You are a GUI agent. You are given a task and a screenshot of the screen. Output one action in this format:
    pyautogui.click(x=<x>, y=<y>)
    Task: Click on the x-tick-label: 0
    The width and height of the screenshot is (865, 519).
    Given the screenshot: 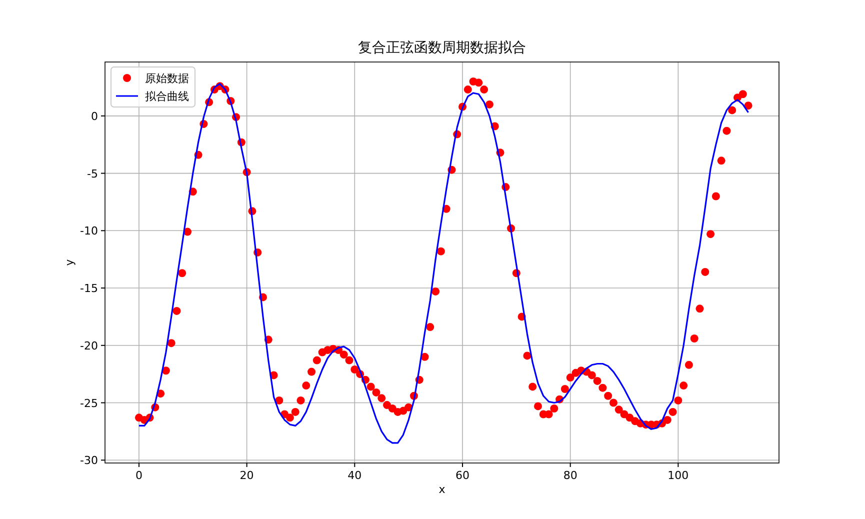 What is the action you would take?
    pyautogui.click(x=138, y=475)
    